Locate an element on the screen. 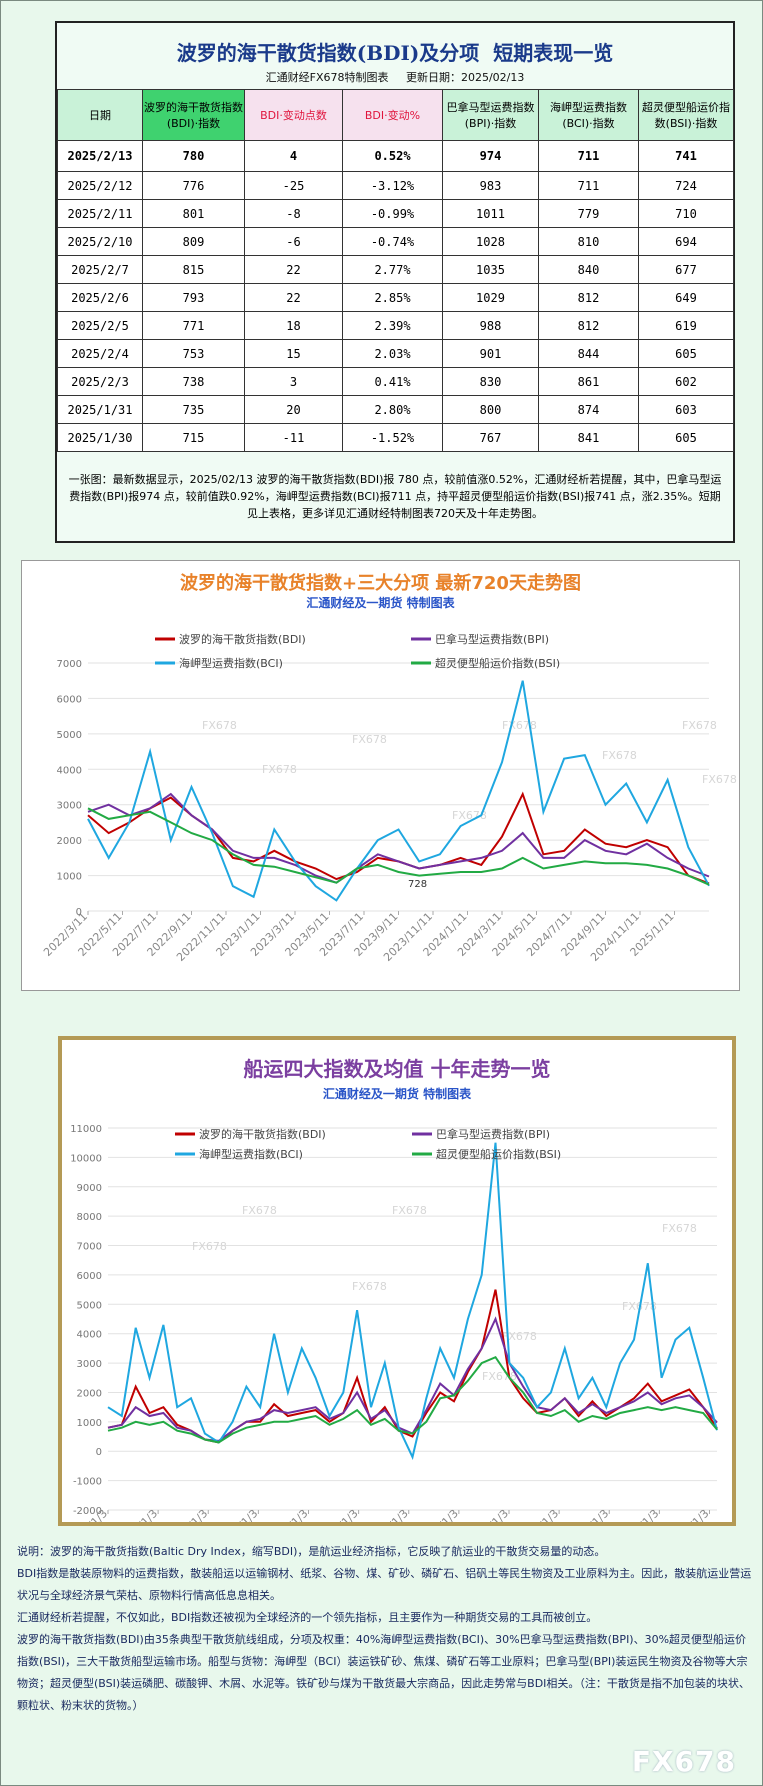 This screenshot has width=763, height=1786. table-cell: 0.41% is located at coordinates (392, 381).